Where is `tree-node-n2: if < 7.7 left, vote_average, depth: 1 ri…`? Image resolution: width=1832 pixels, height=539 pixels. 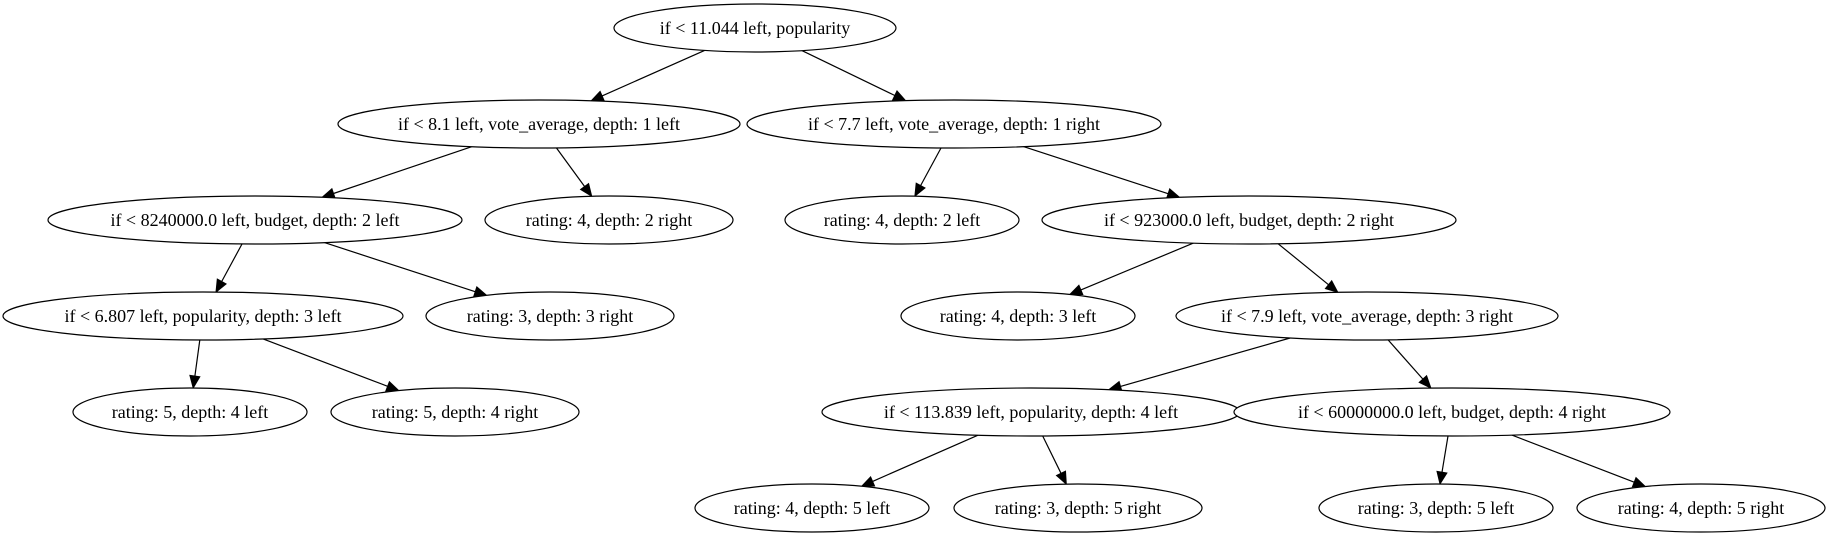 tree-node-n2: if < 7.7 left, vote_average, depth: 1 ri… is located at coordinates (954, 124).